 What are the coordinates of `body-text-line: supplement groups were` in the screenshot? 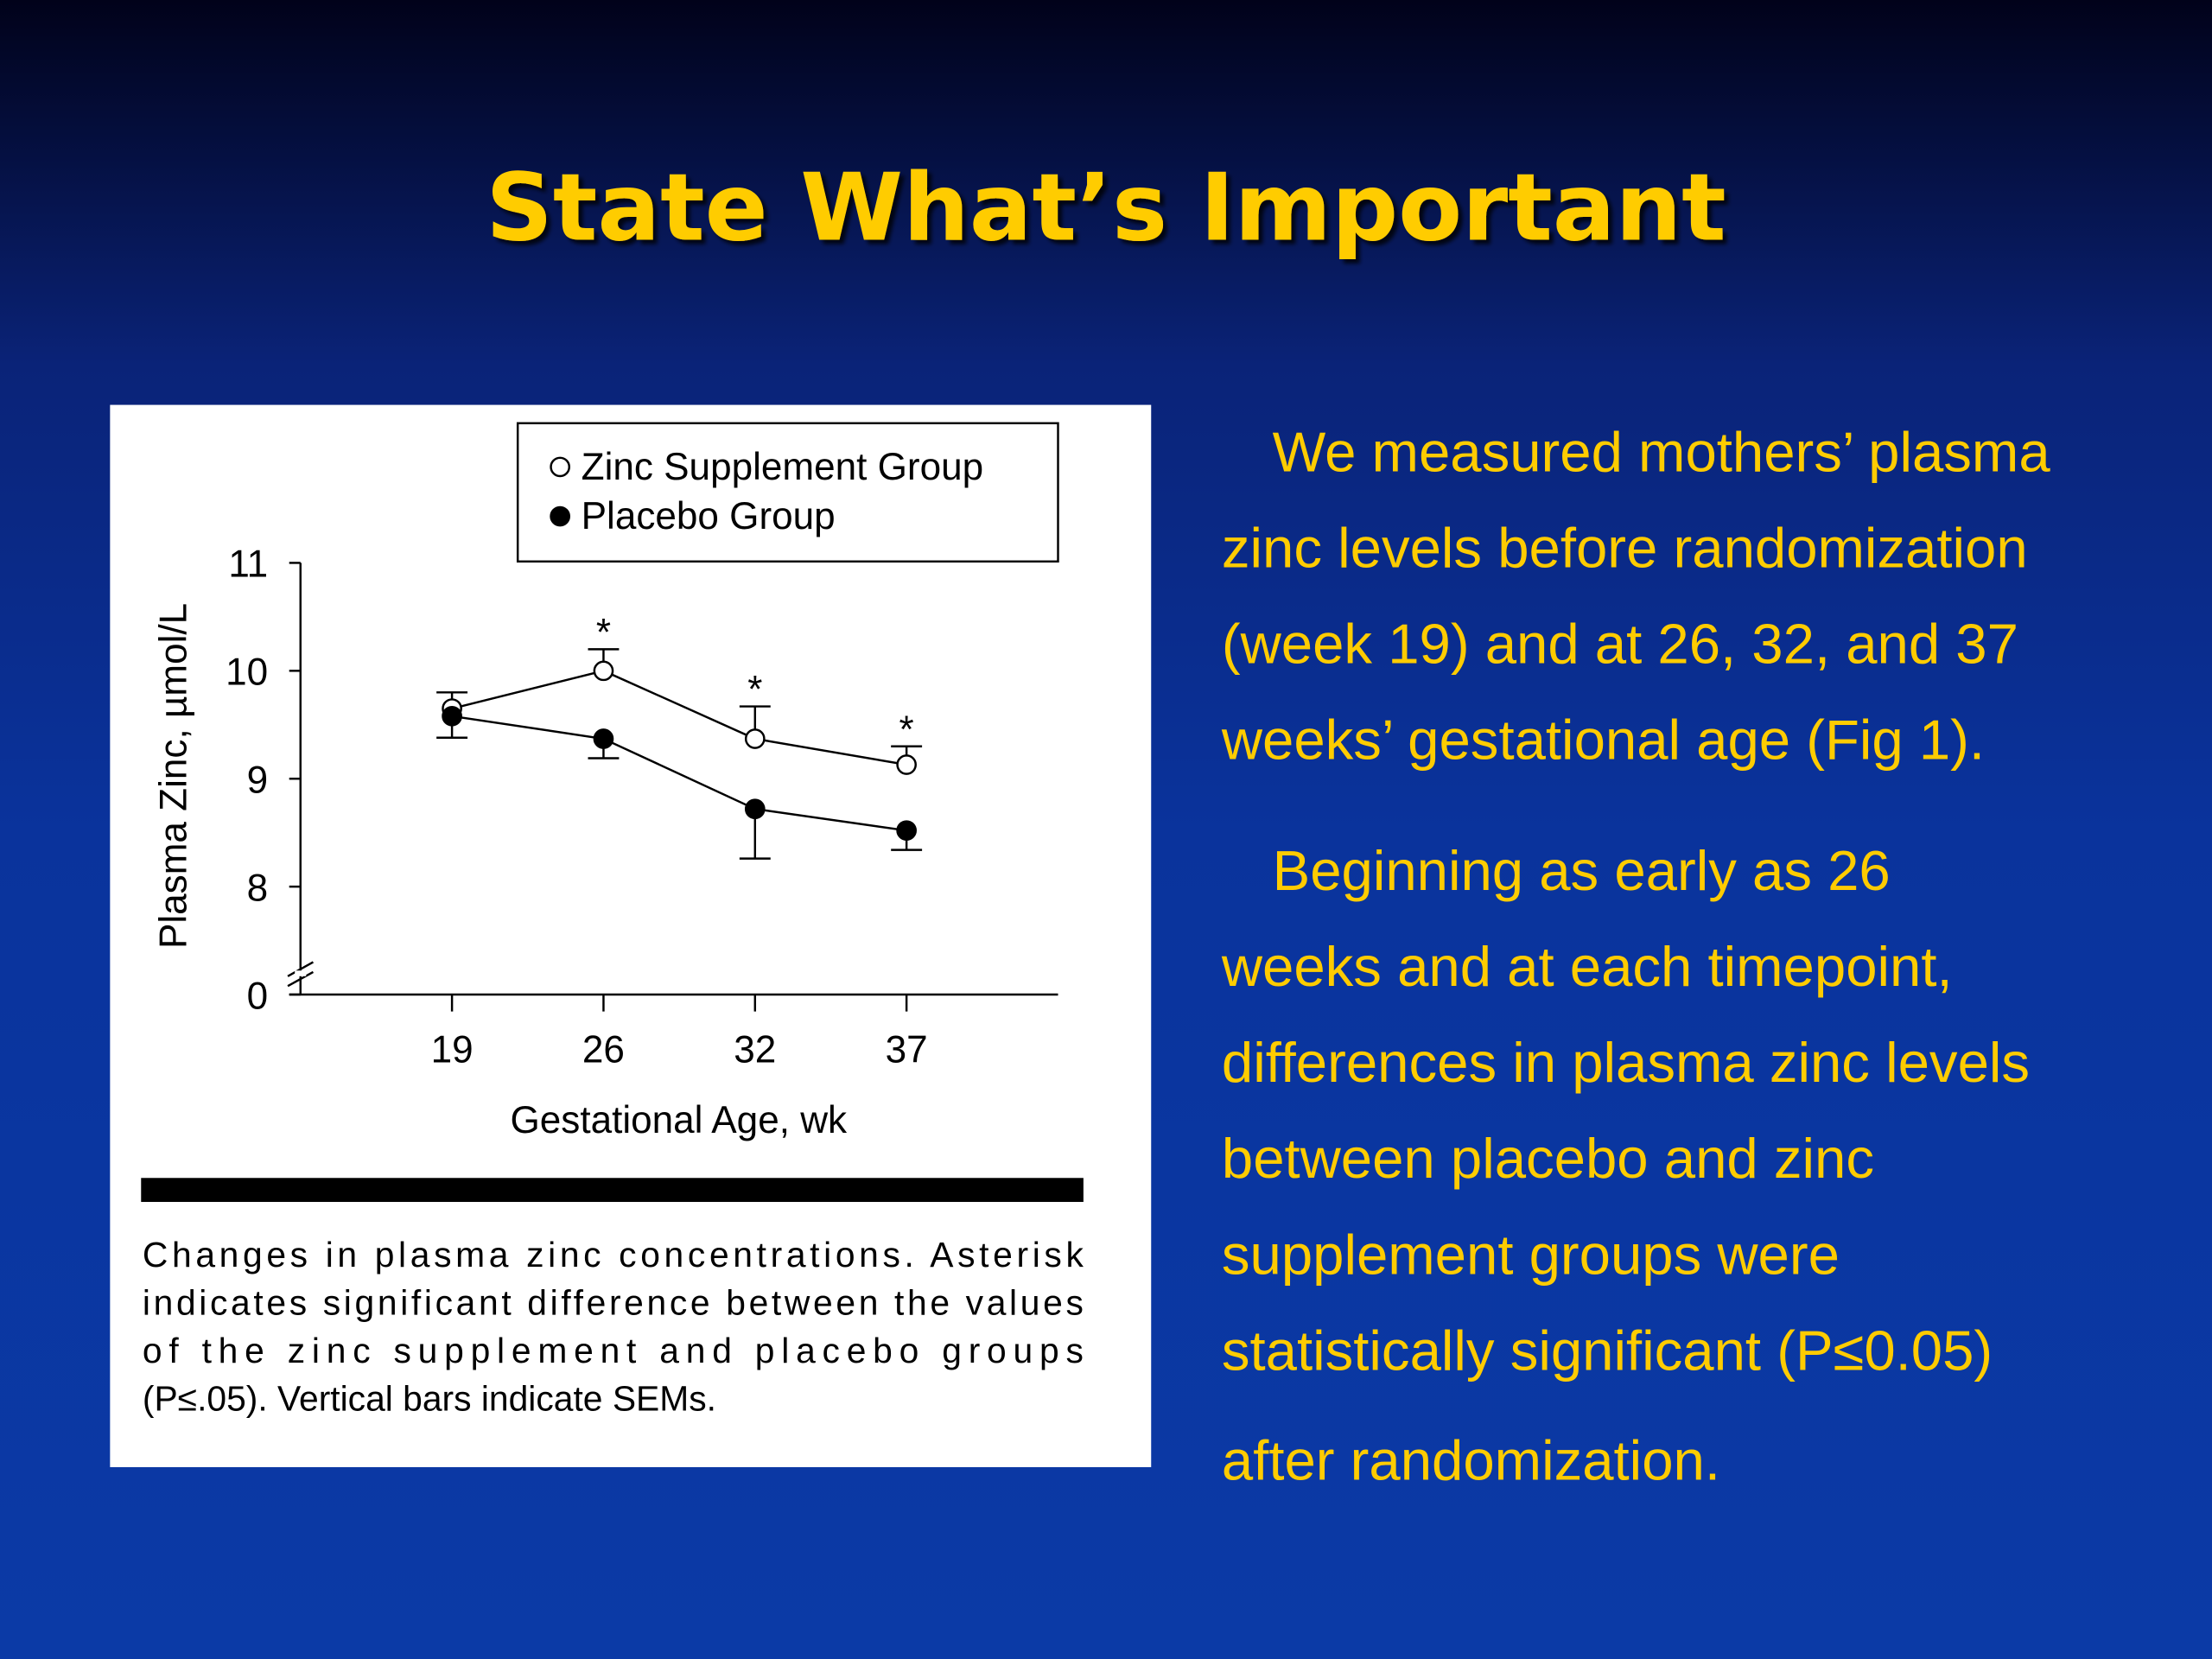 It's located at (1531, 1254).